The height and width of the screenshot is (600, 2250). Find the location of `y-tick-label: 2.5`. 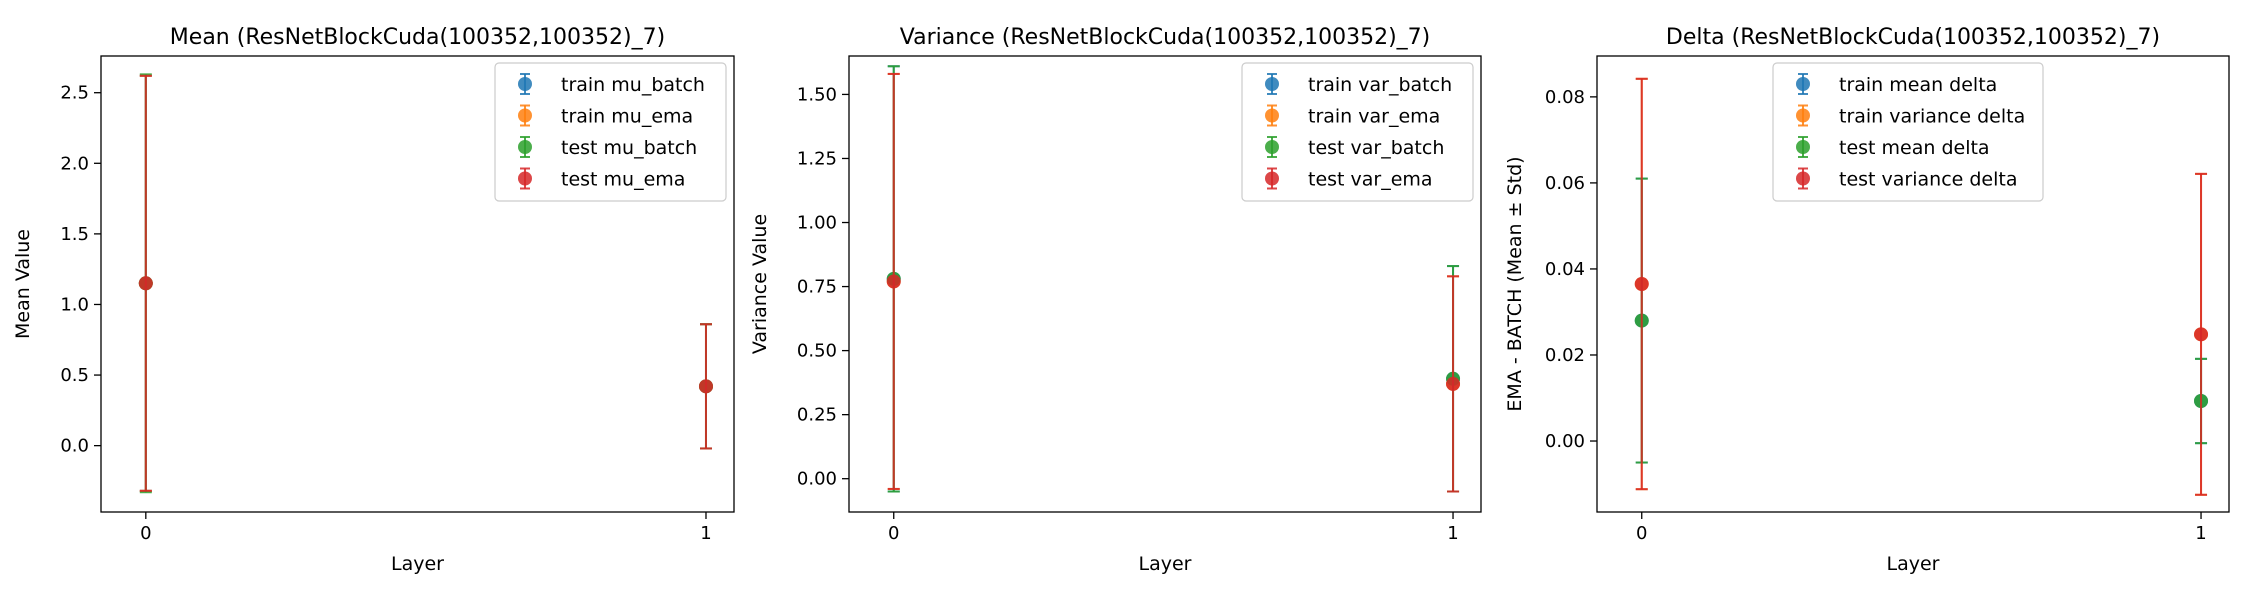

y-tick-label: 2.5 is located at coordinates (74, 93).